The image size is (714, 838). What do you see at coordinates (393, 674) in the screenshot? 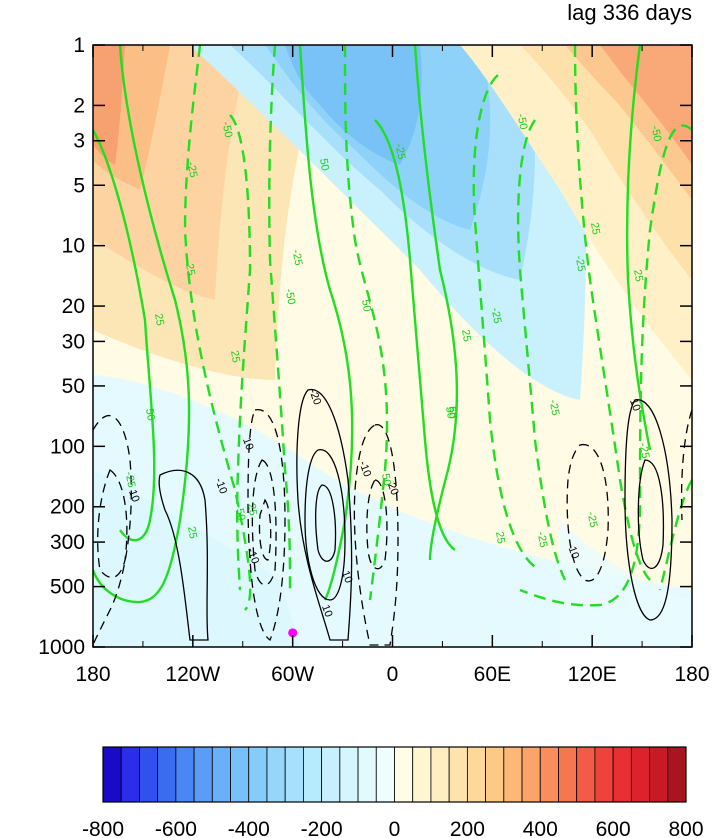
I see `x-tick-label: 0` at bounding box center [393, 674].